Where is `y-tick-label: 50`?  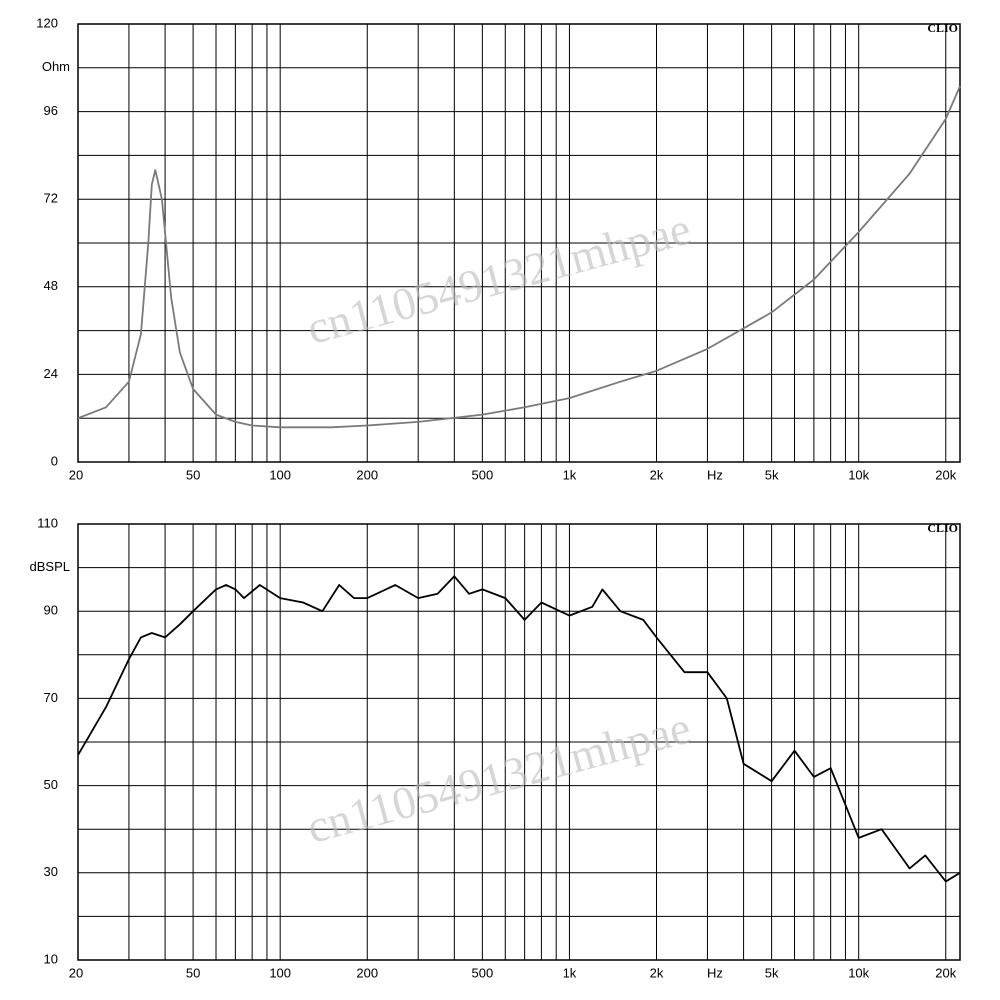
y-tick-label: 50 is located at coordinates (51, 784).